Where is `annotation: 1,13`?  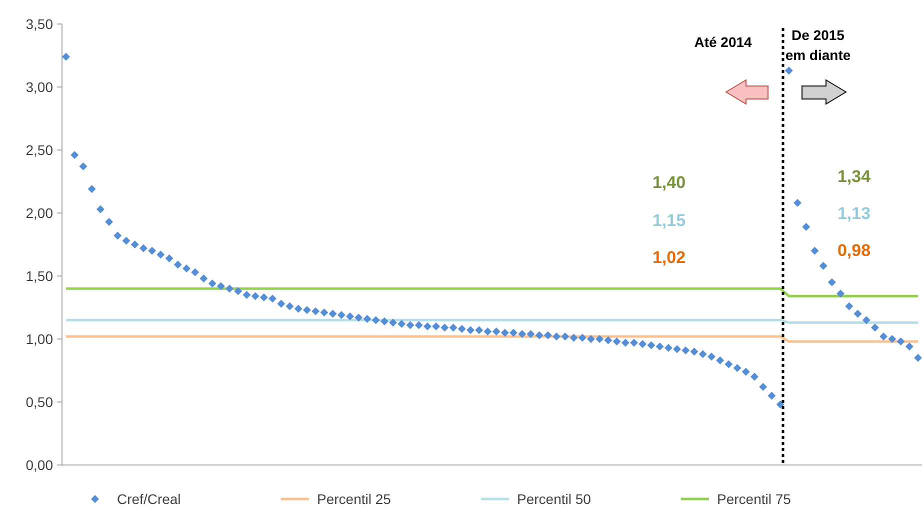
annotation: 1,13 is located at coordinates (854, 213).